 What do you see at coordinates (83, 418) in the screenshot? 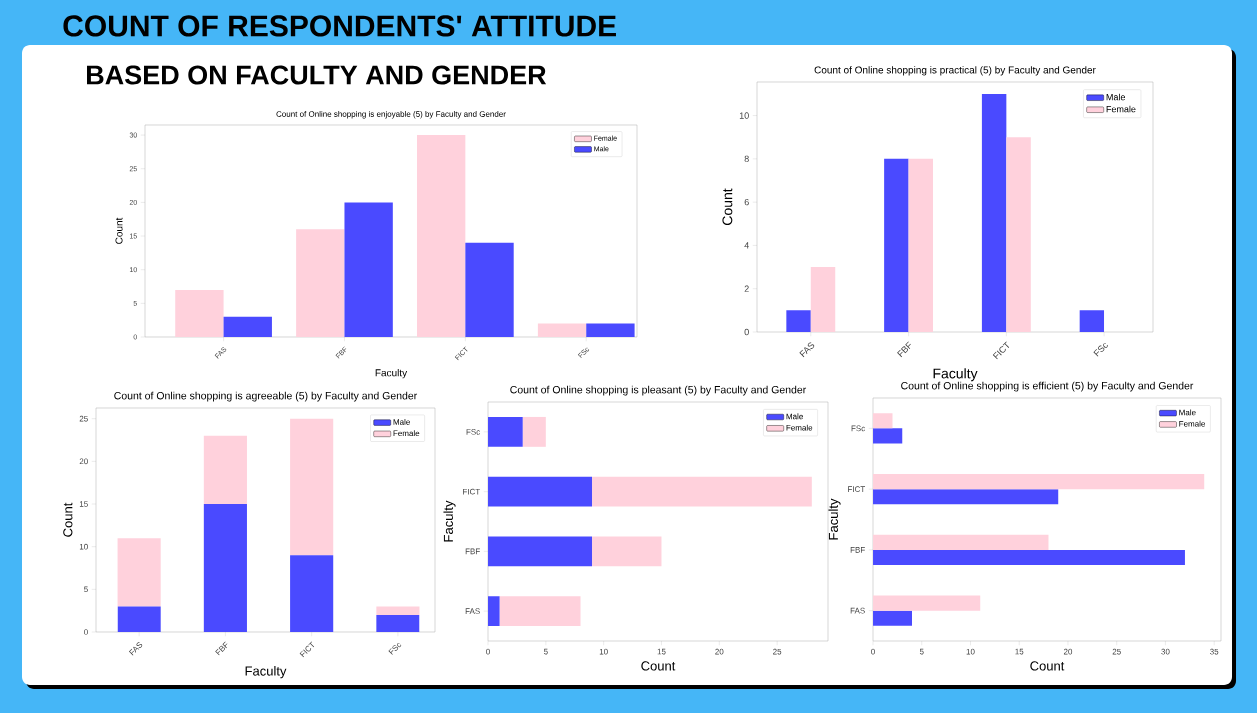
I see `y-tick-label: 25` at bounding box center [83, 418].